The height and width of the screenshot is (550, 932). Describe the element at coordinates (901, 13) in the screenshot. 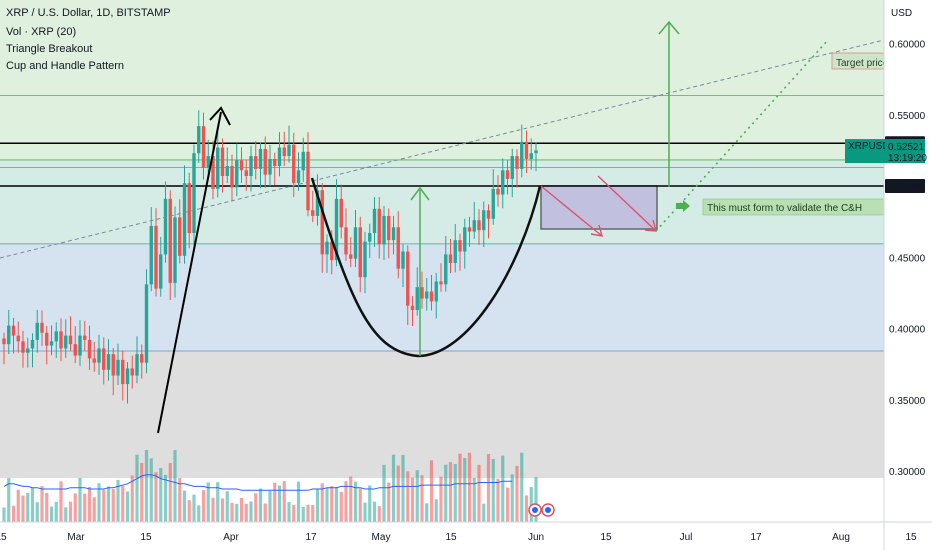

I see `currency-label: USD` at that location.